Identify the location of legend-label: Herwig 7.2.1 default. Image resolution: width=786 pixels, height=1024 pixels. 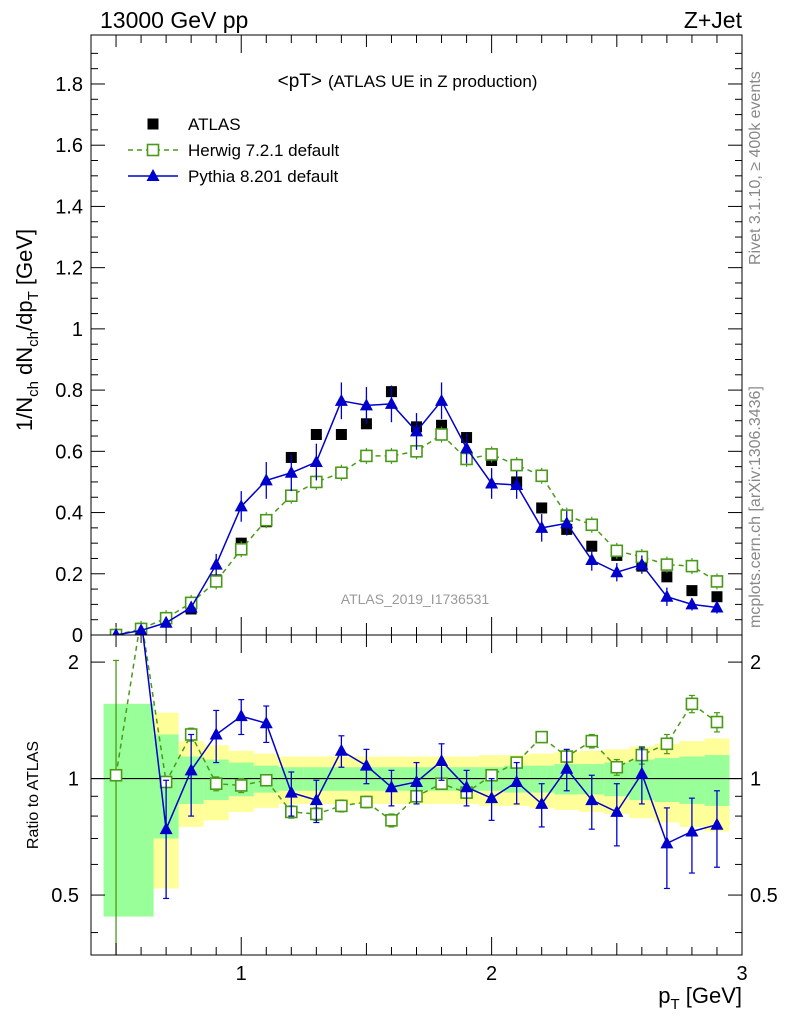
(263, 150).